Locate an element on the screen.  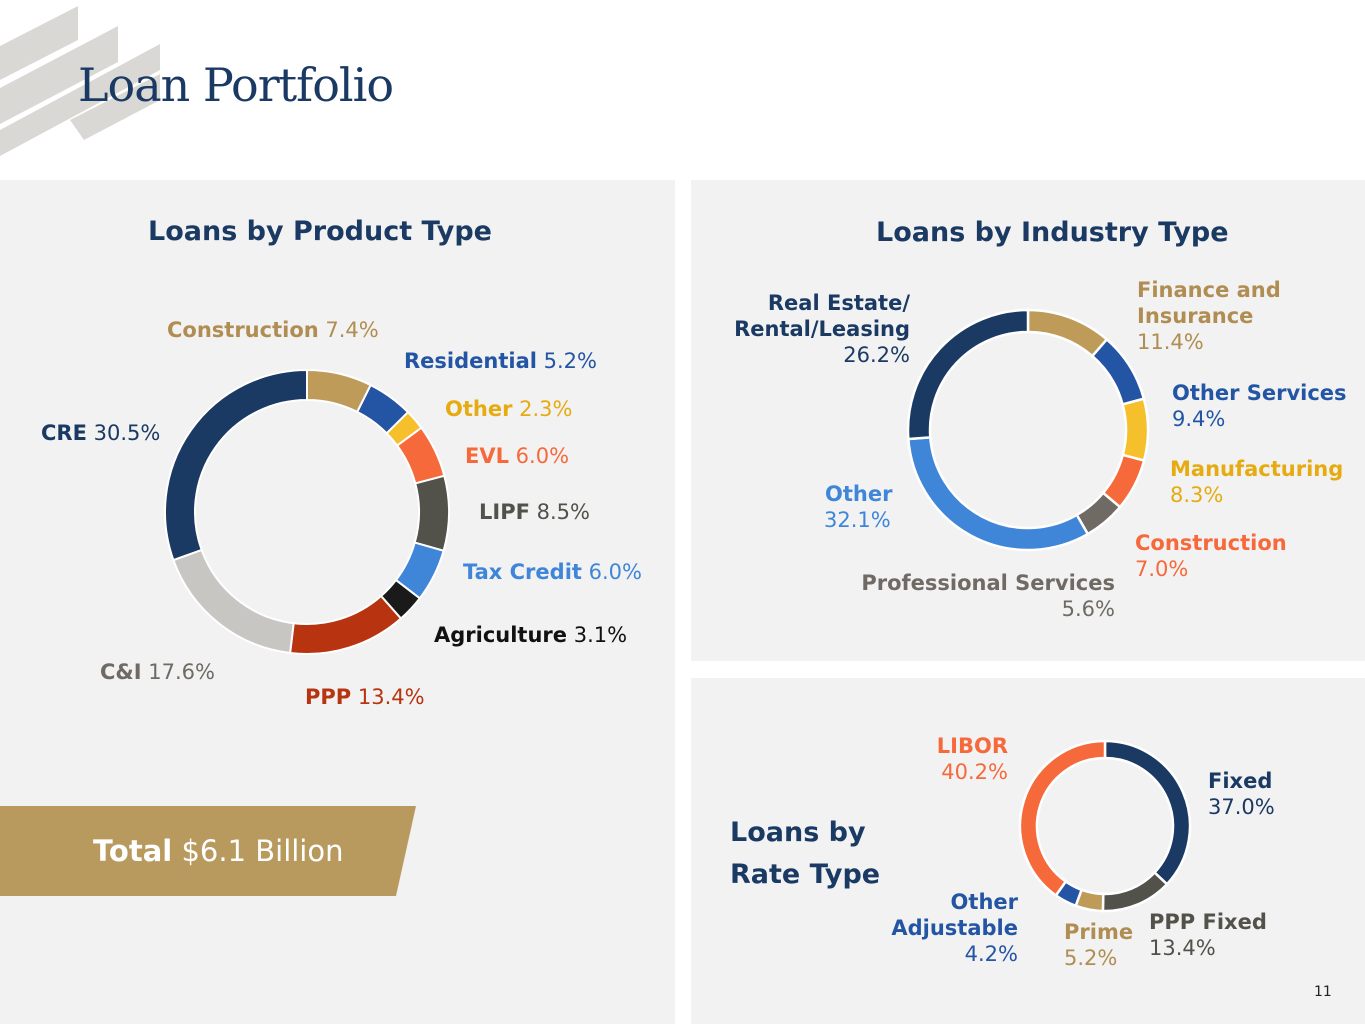
page-number: 11 is located at coordinates (1323, 992).